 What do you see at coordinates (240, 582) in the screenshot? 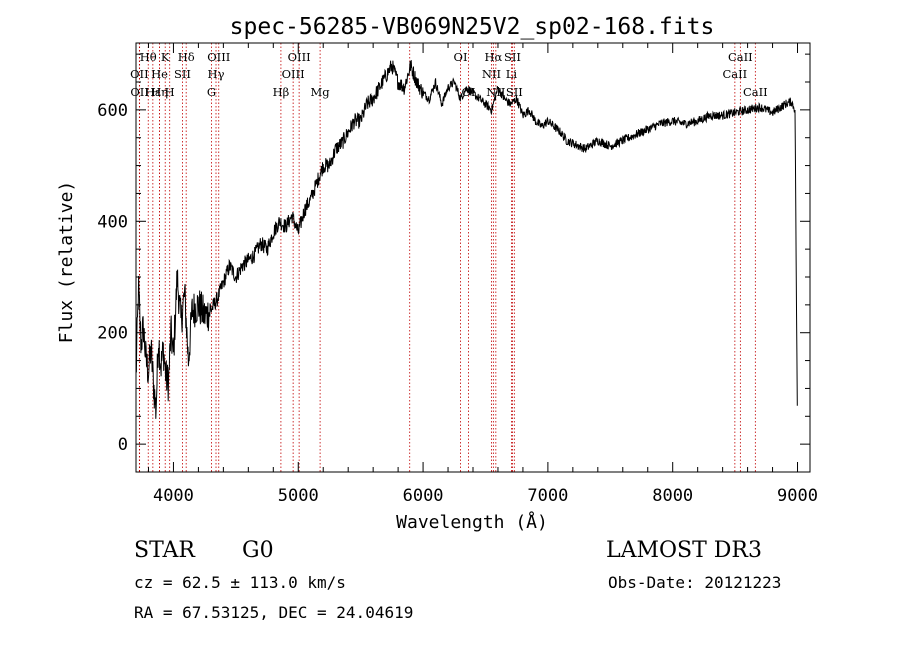
I see `redshift-readout: cz = 62.5 ± 113.0 km/s` at bounding box center [240, 582].